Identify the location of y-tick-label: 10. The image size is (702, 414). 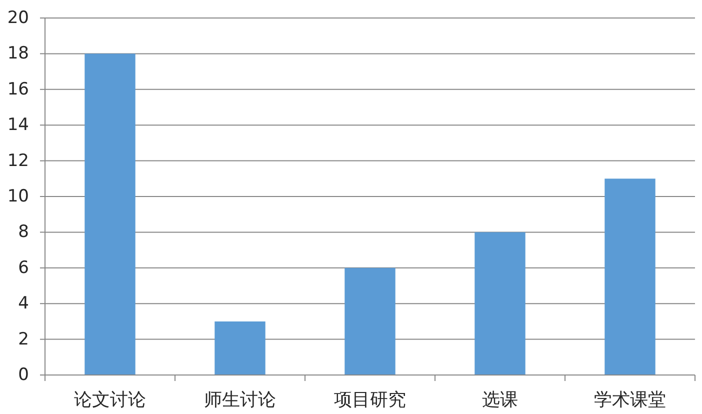
(18, 196).